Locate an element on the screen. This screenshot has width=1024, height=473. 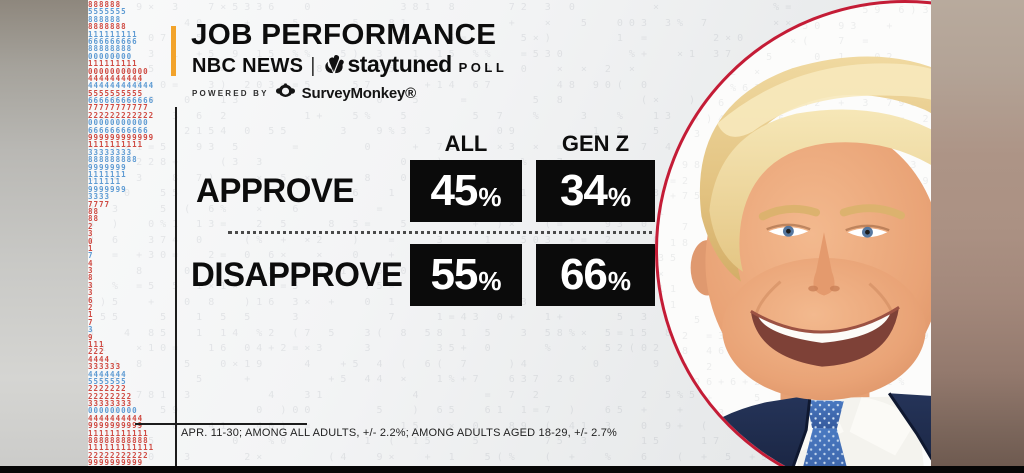
right-blur-edge is located at coordinates (977, 236).